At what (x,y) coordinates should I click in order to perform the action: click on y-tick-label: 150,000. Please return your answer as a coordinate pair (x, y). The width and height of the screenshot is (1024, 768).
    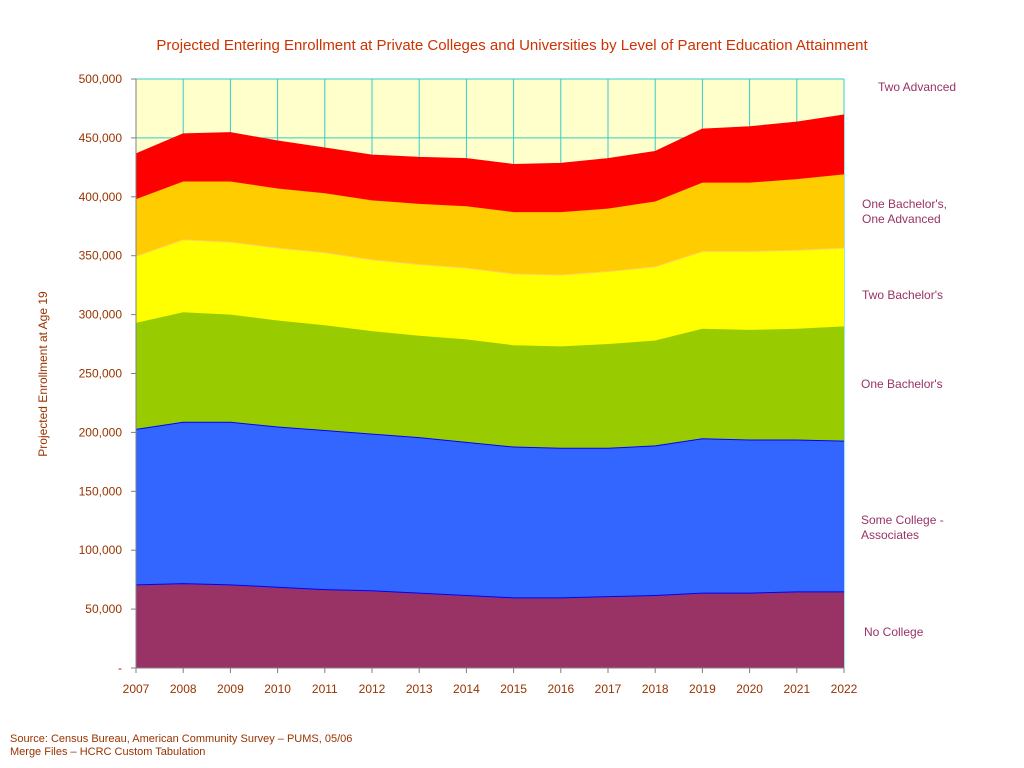
    Looking at the image, I should click on (101, 491).